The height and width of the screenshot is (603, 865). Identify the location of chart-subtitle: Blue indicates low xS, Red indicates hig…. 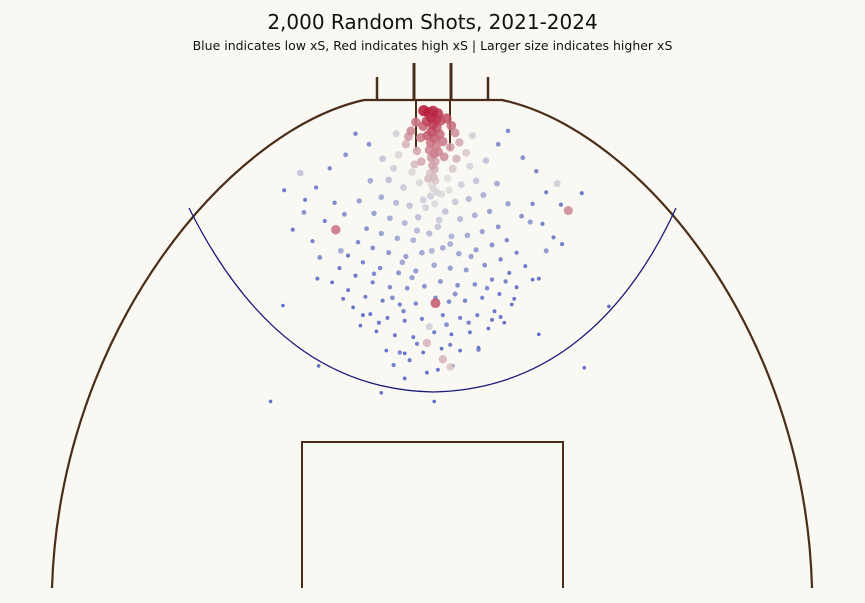
(432, 45).